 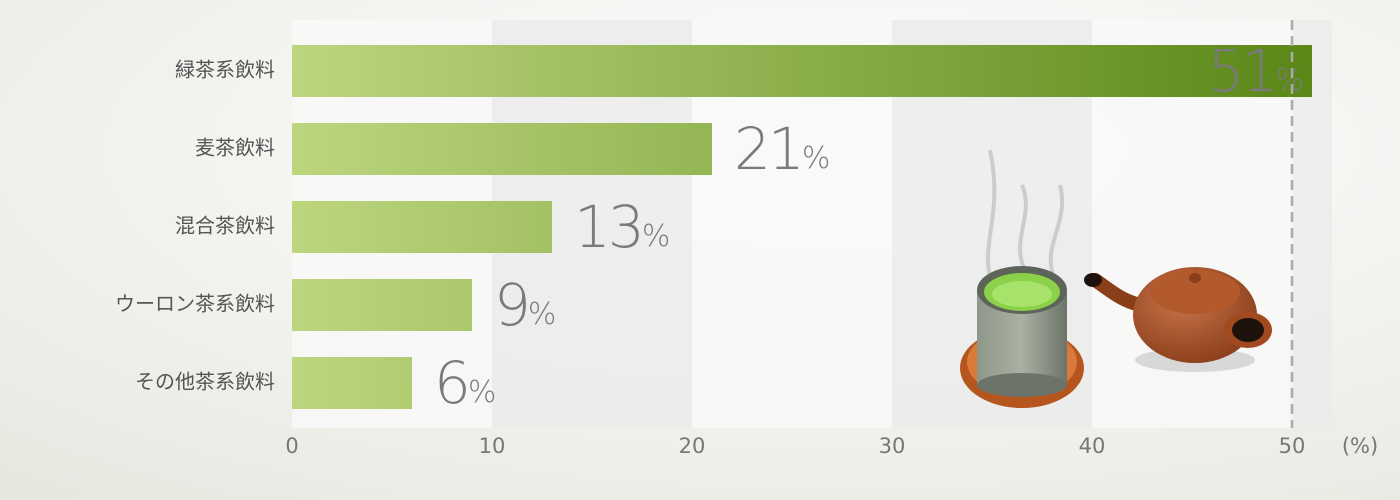 I want to click on x-tick-label: 40, so click(x=1092, y=446).